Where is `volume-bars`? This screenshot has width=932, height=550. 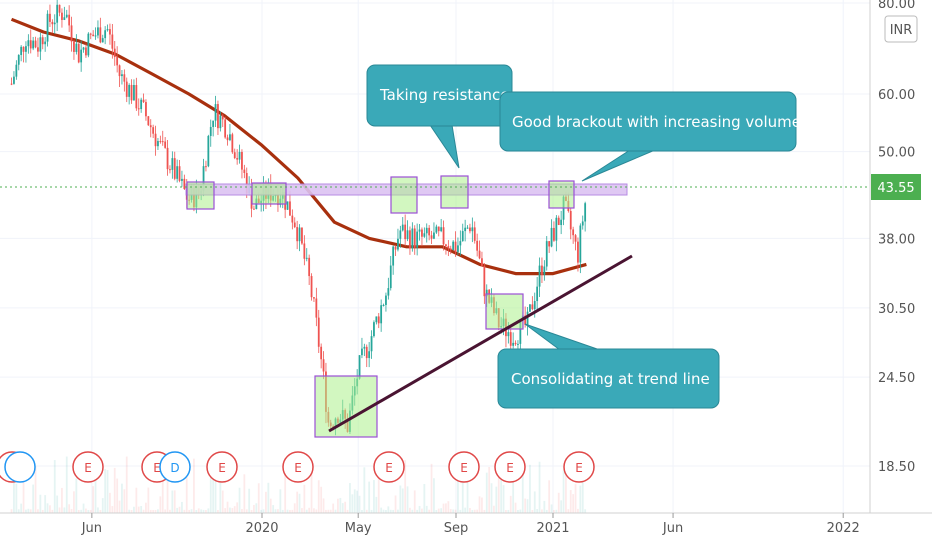
volume-bars is located at coordinates (298, 484).